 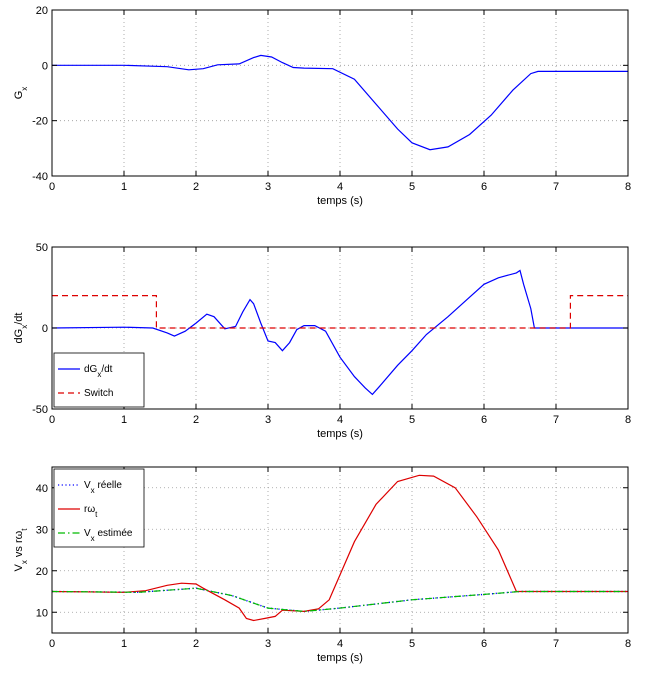 What do you see at coordinates (40, 177) in the screenshot?
I see `y-tick-label: -40` at bounding box center [40, 177].